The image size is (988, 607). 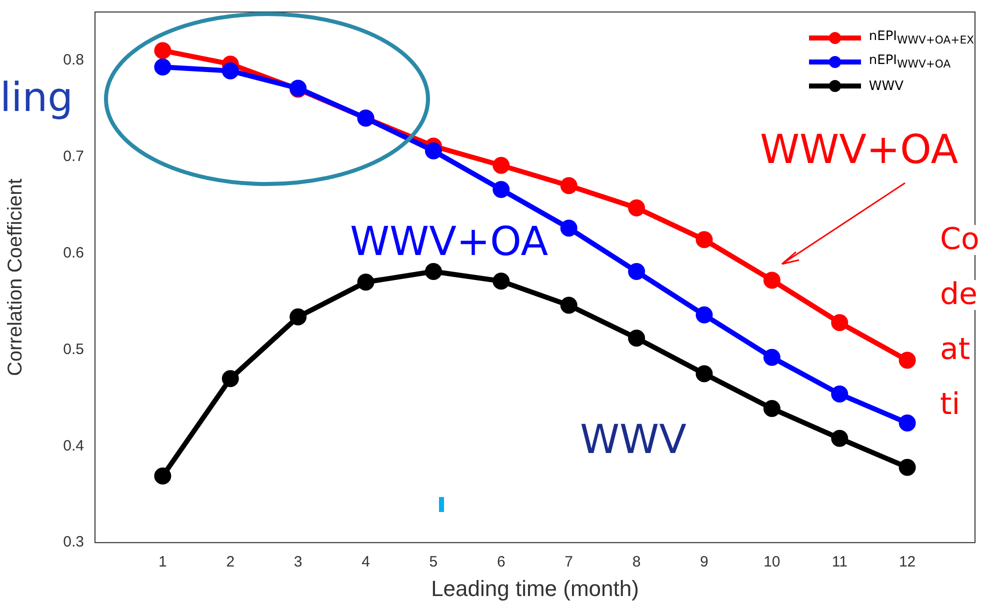 I want to click on x-tick-label: 12, so click(x=907, y=562).